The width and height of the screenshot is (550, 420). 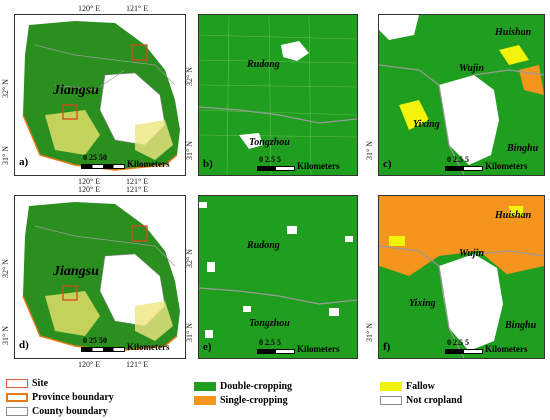 I want to click on scalebar-b: 0 2.5 5 Kilometers, so click(x=306, y=164).